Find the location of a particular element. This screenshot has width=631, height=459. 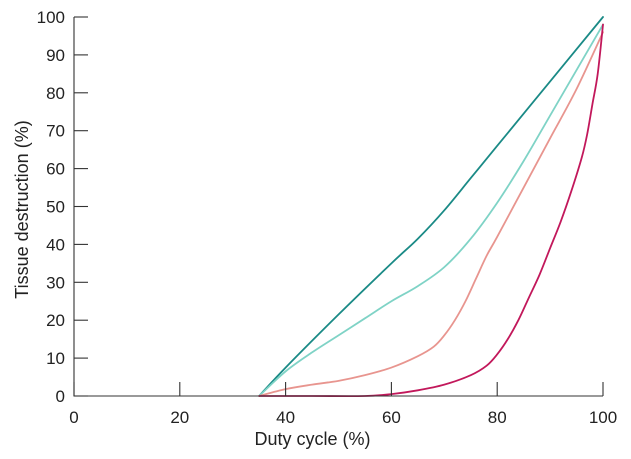

y-tick-label: 0 is located at coordinates (60, 396).